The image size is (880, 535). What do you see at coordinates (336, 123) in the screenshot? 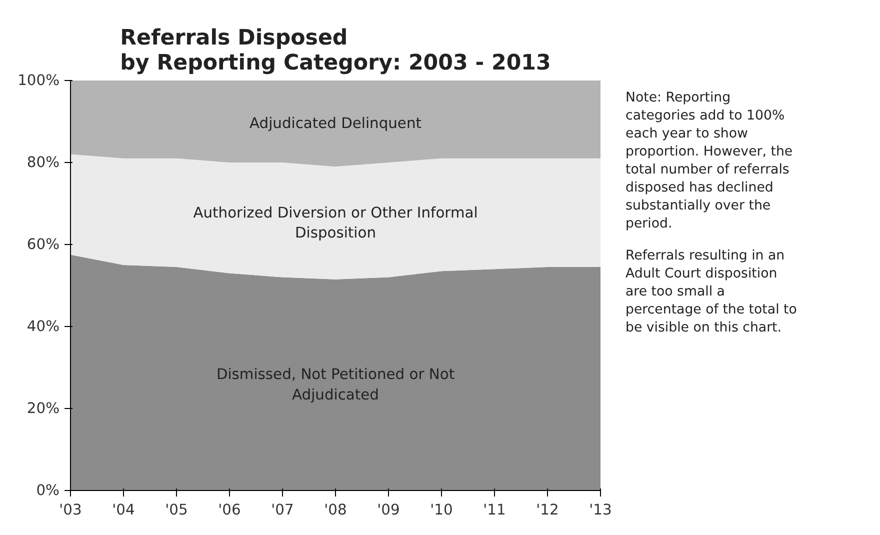
I see `series-label: Adjudicated Delinquent` at bounding box center [336, 123].